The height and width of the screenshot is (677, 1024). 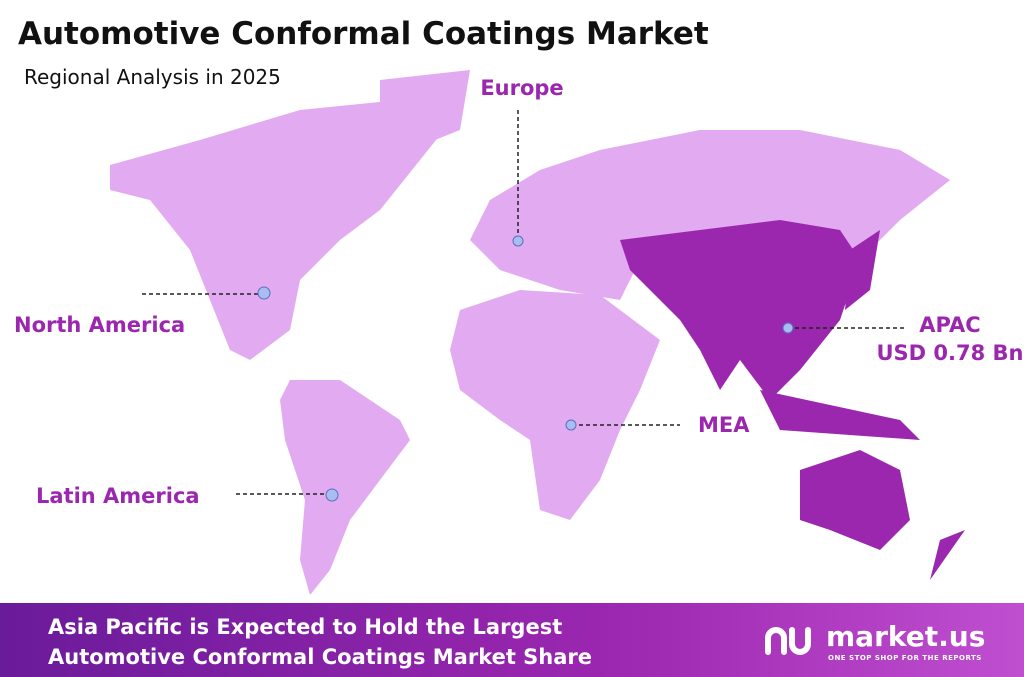 I want to click on north-america, so click(x=285, y=230).